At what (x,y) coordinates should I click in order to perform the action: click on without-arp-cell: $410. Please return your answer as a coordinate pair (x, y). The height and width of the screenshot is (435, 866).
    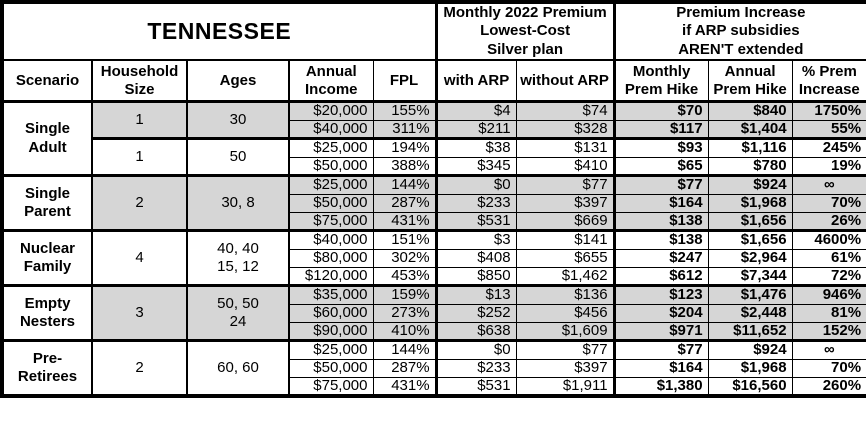
    Looking at the image, I should click on (565, 166).